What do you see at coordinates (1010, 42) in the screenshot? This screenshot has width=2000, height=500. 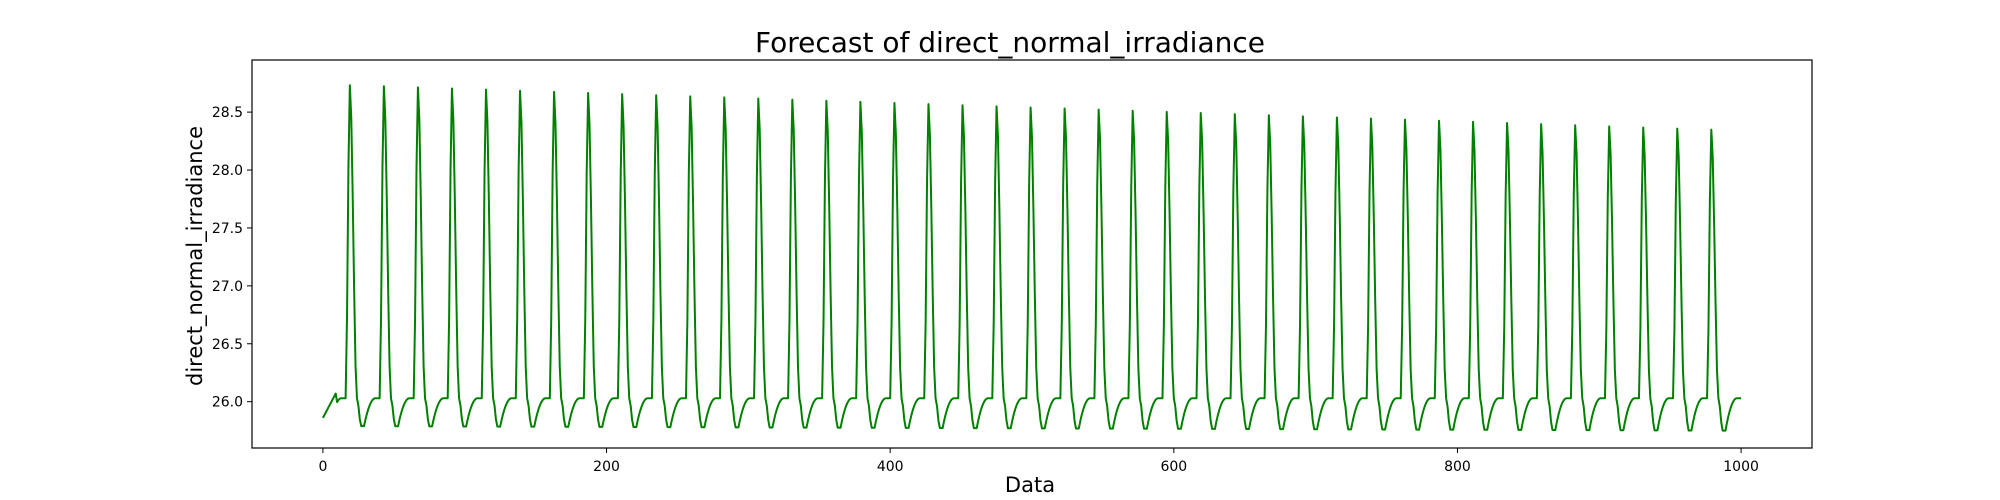 I see `chart-title: Forecast of direct_normal_irradiance` at bounding box center [1010, 42].